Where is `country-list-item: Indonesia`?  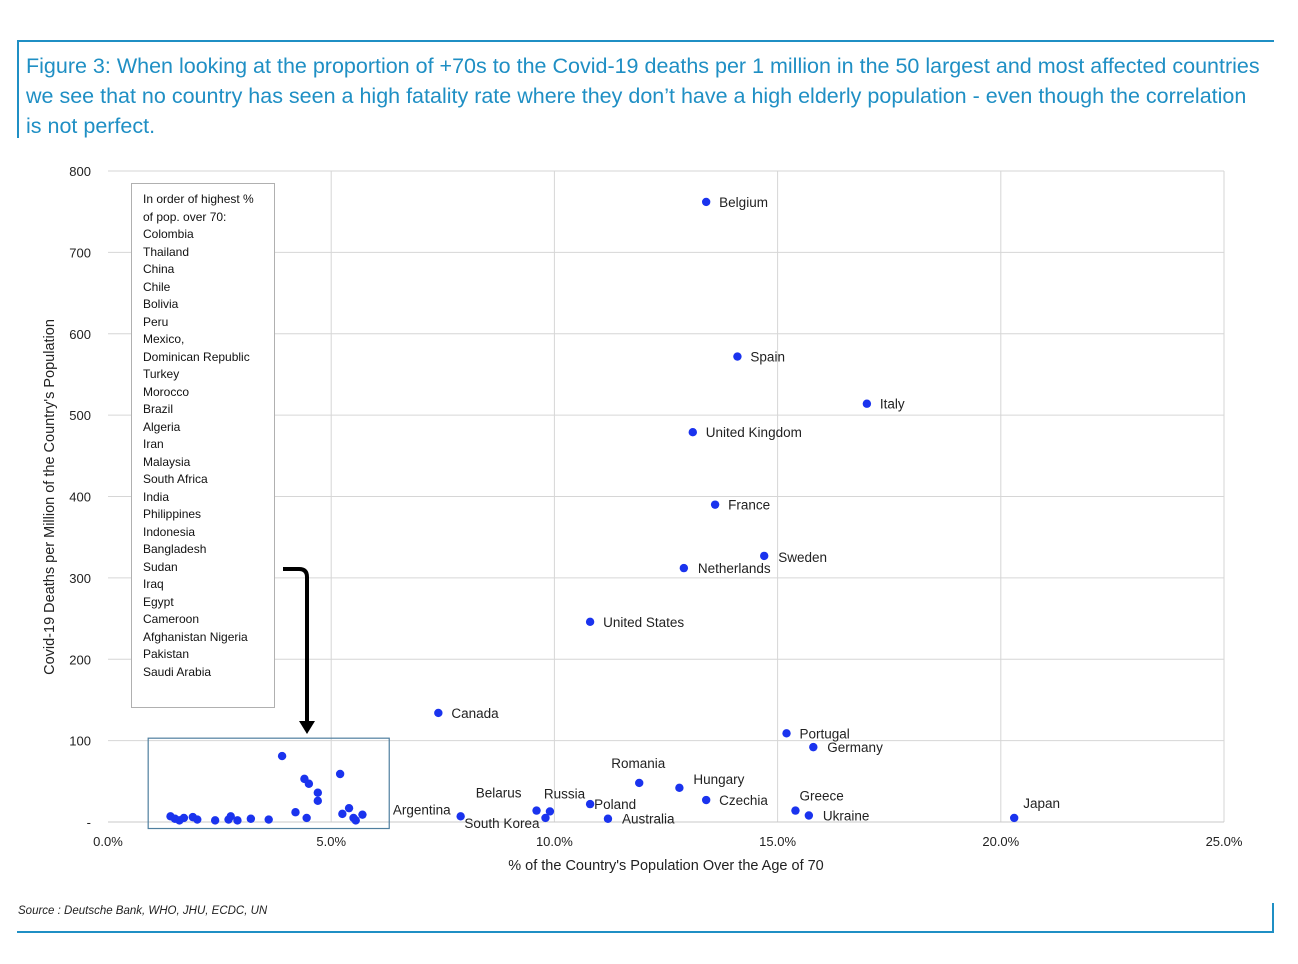
country-list-item: Indonesia is located at coordinates (169, 531).